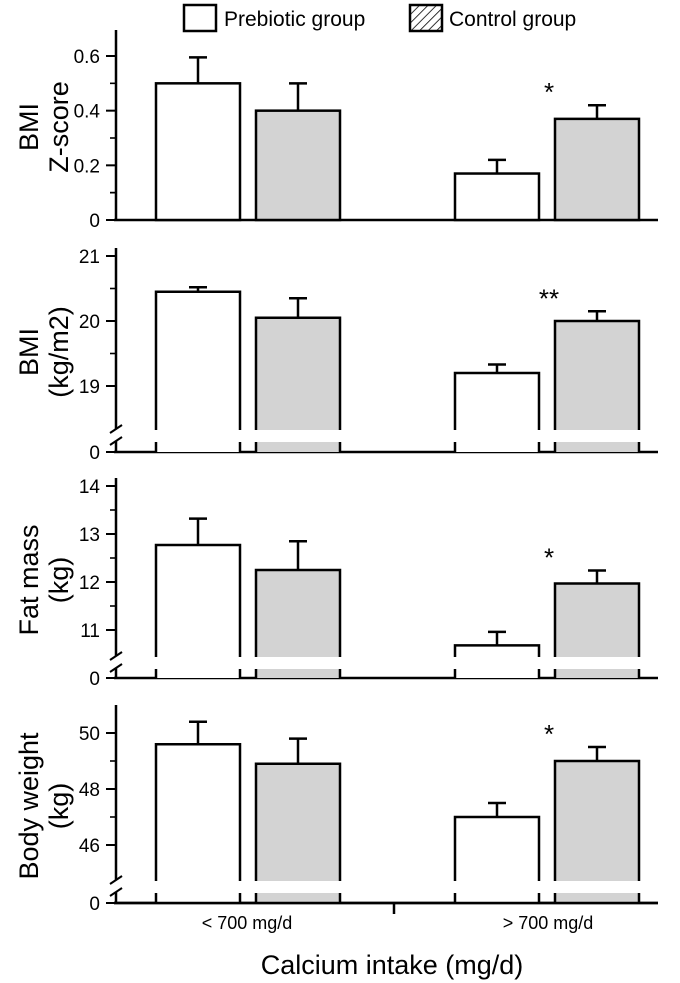 The image size is (680, 983). What do you see at coordinates (548, 923) in the screenshot?
I see `x-tick-label-high: > 700 mg/d` at bounding box center [548, 923].